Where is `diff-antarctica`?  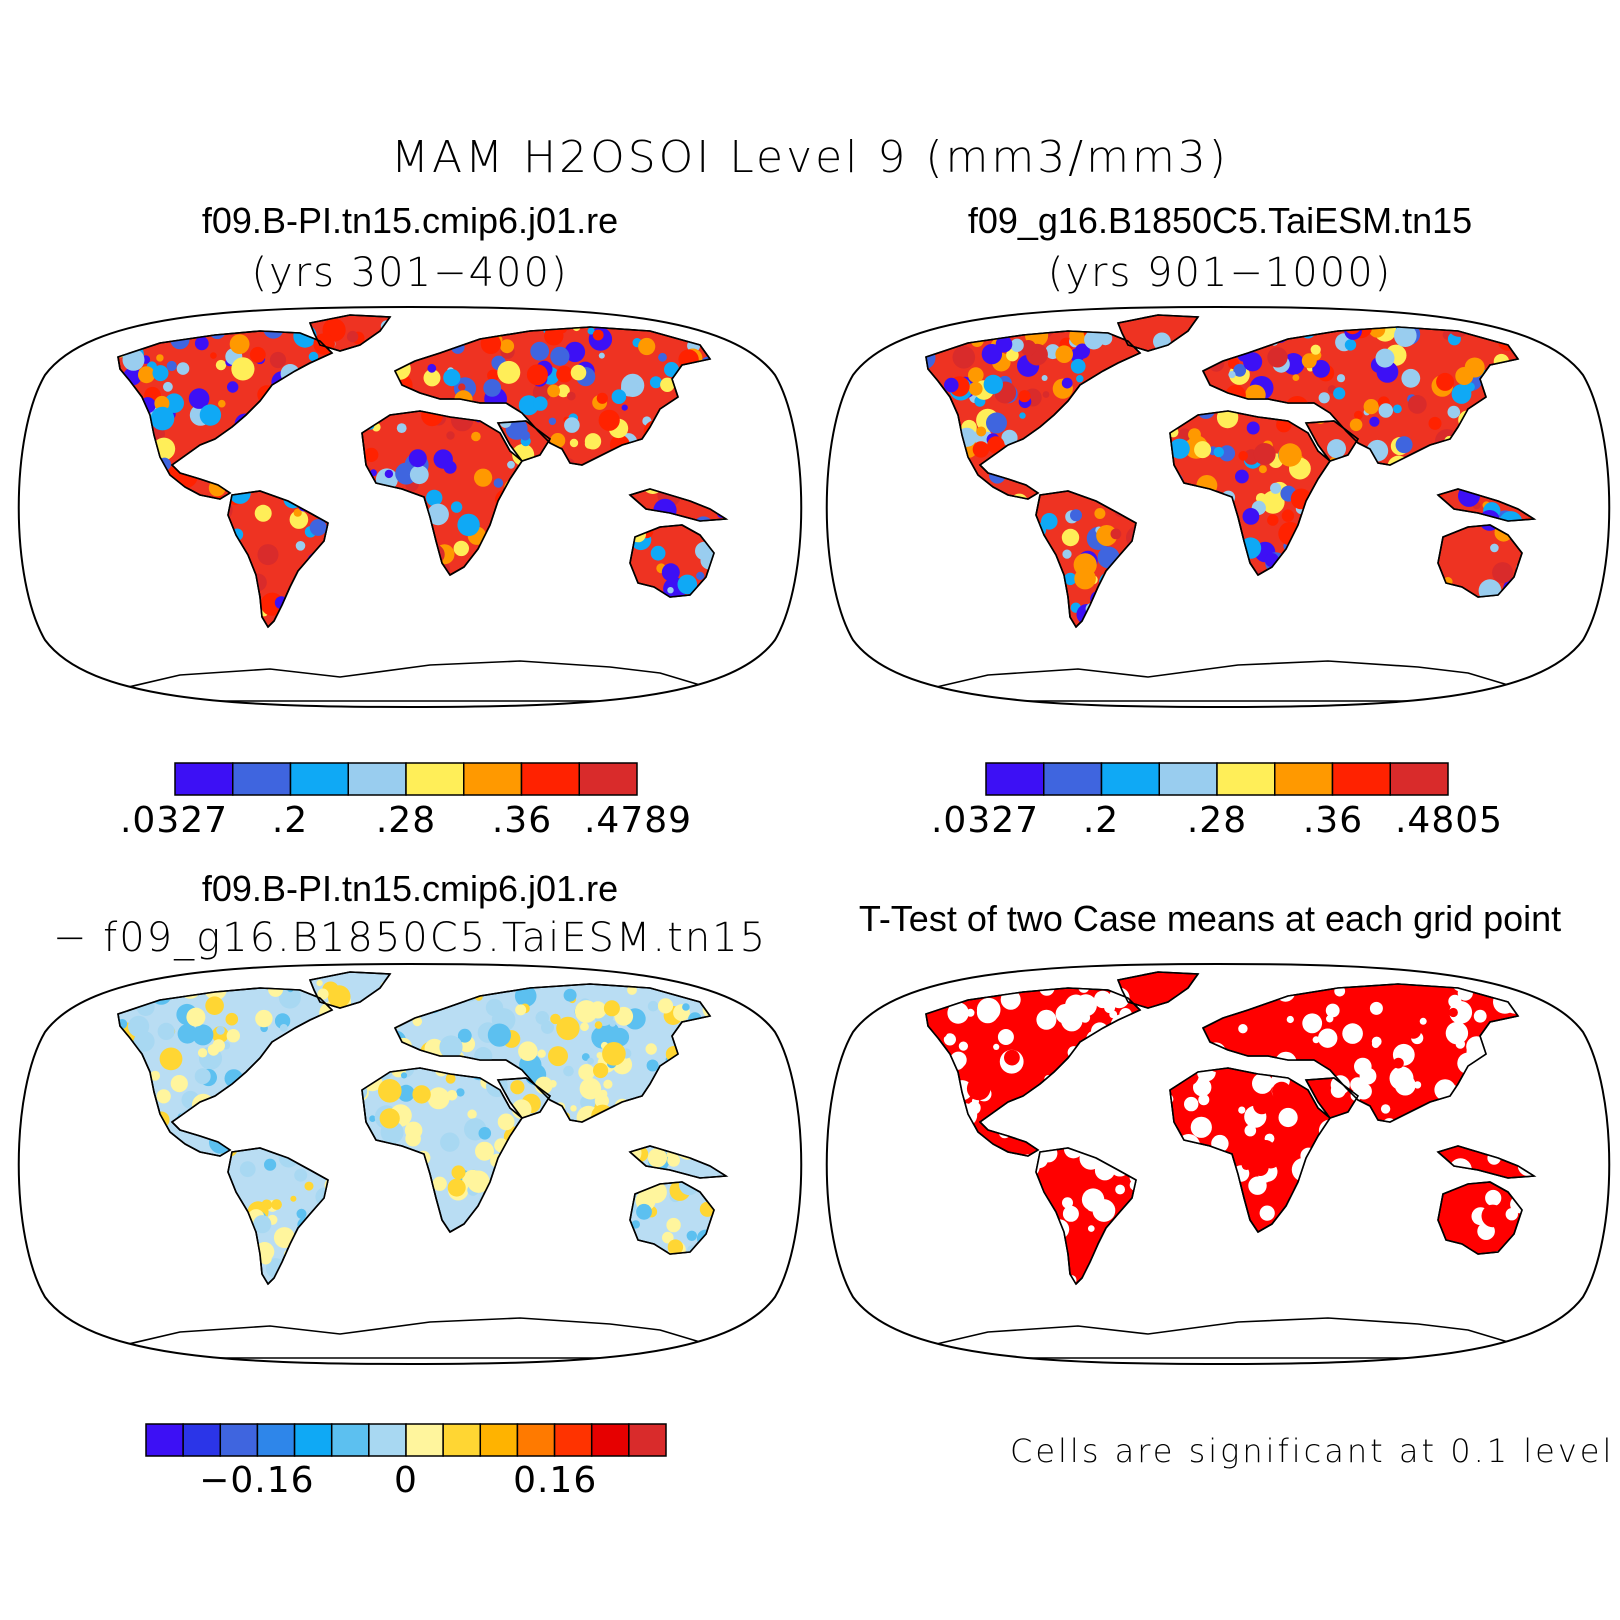
diff-antarctica is located at coordinates (410, 1338).